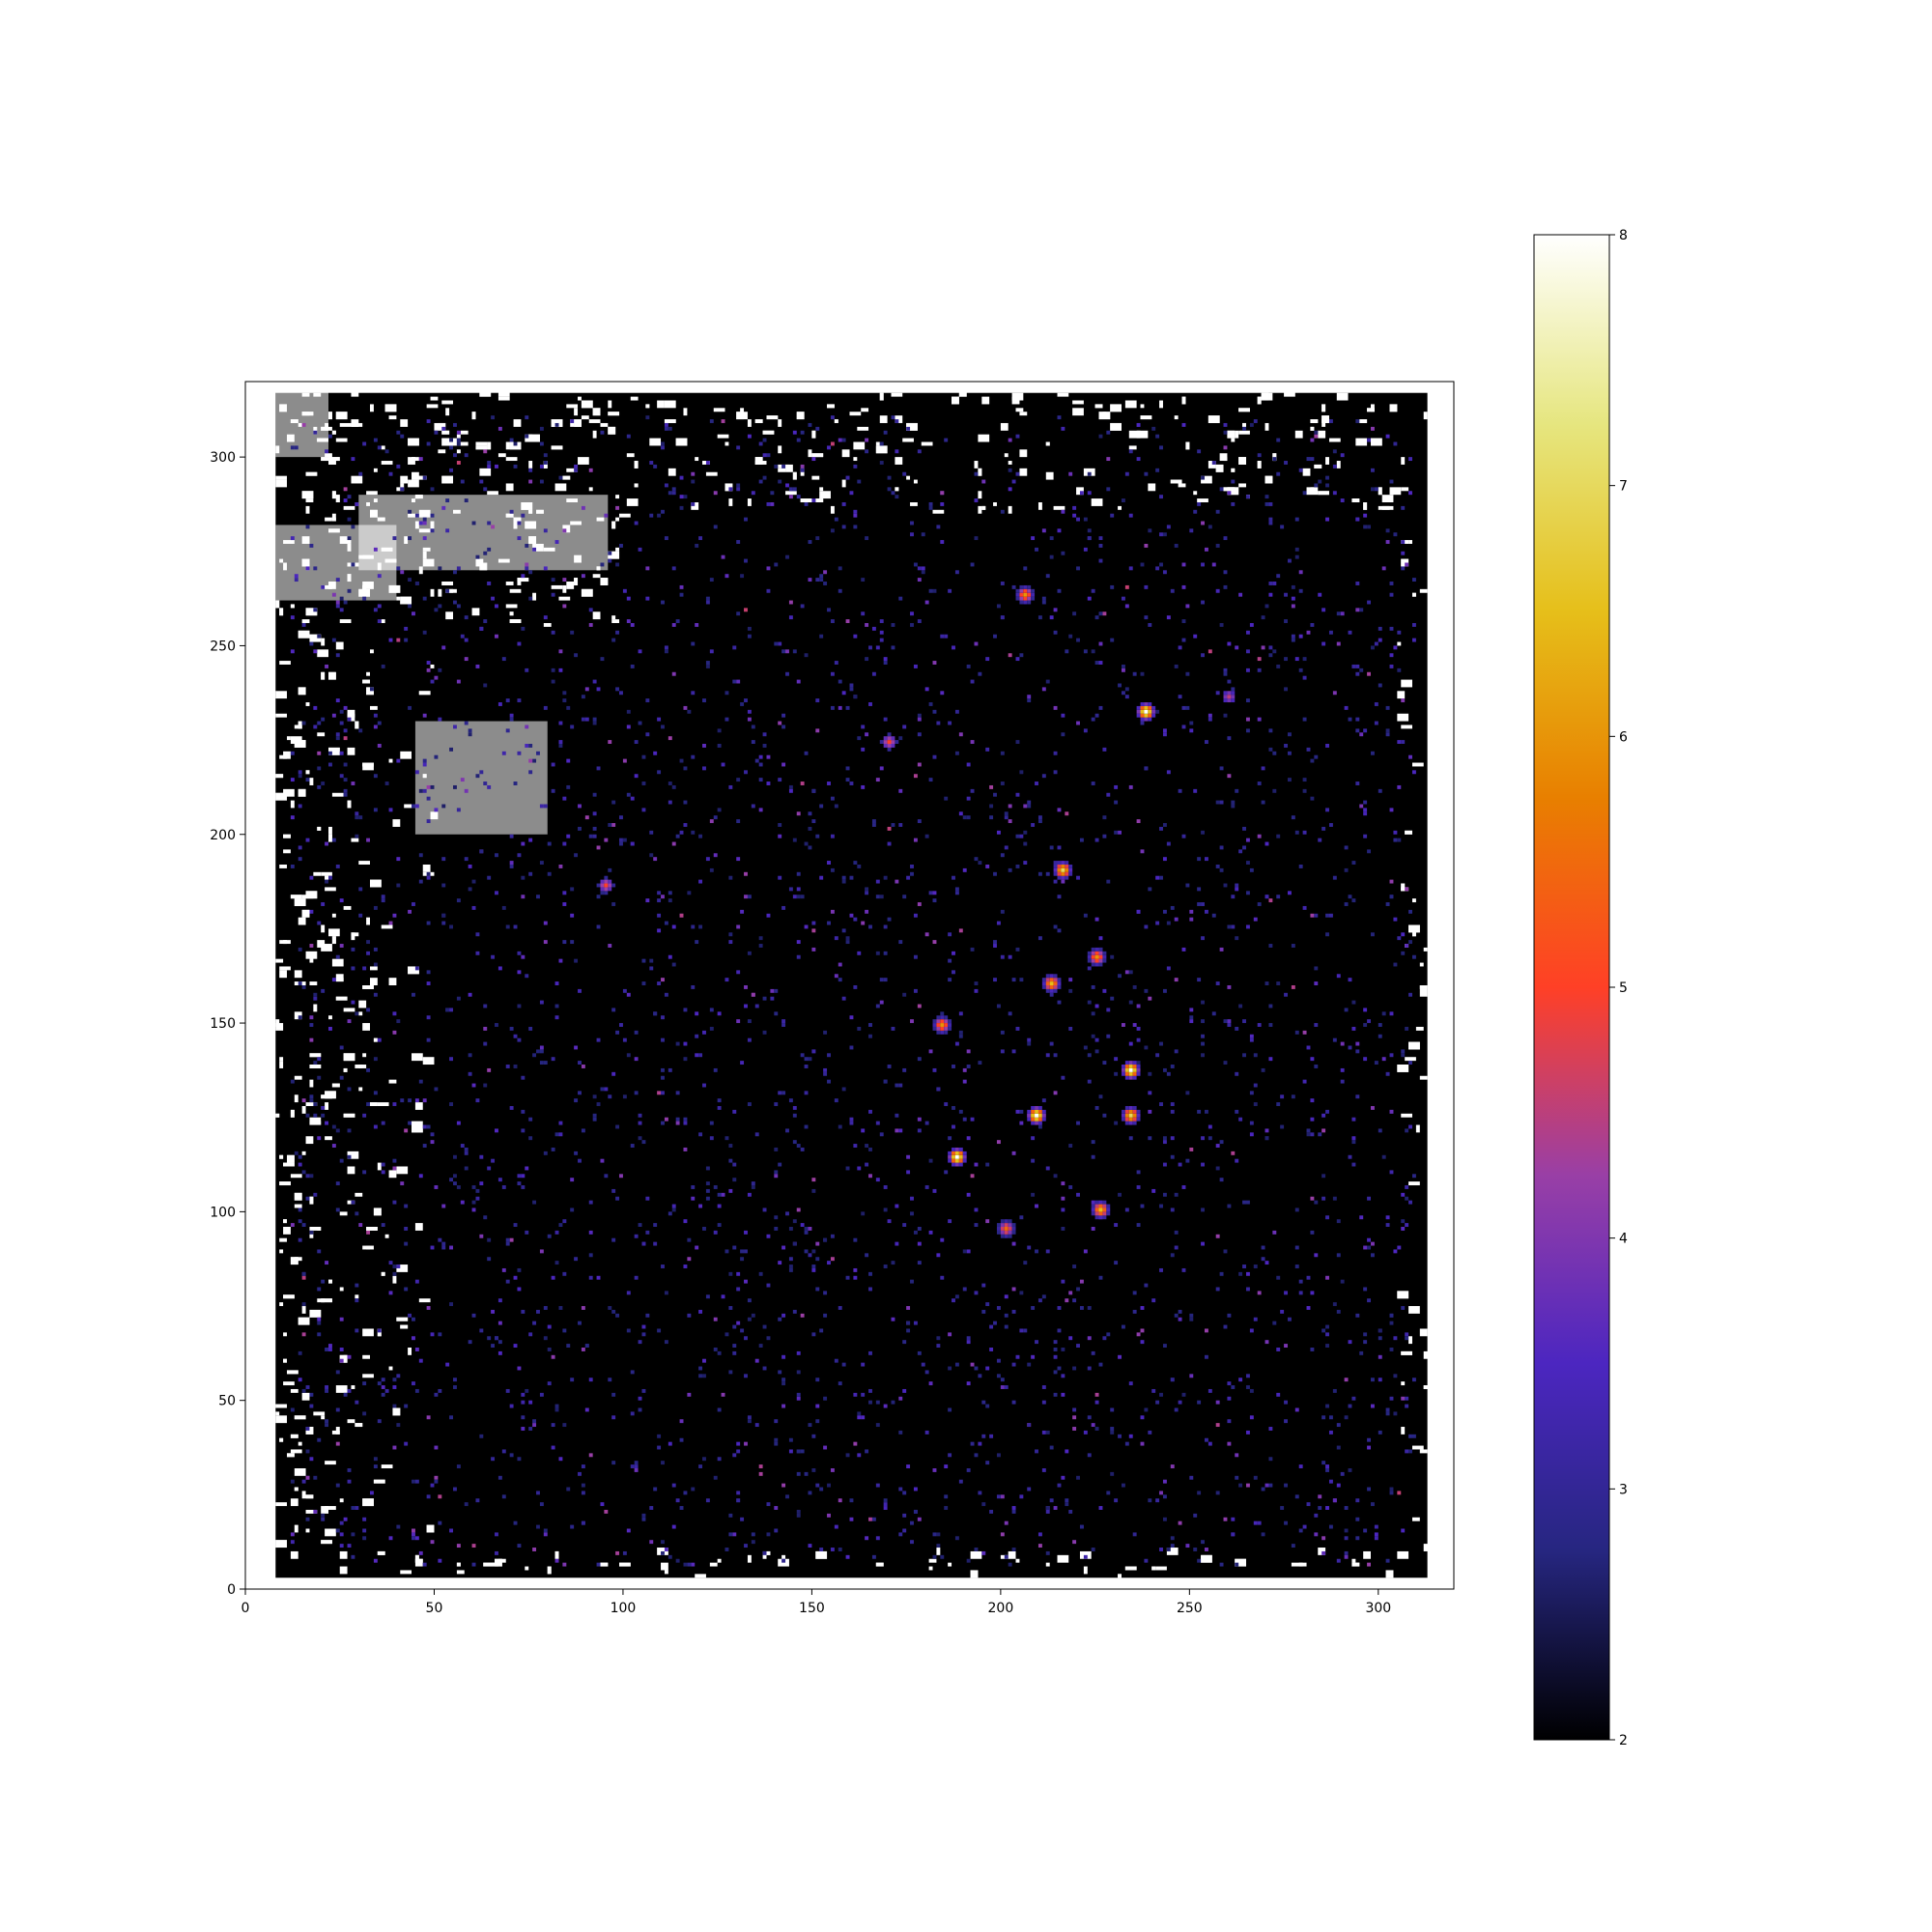 Image resolution: width=1932 pixels, height=1932 pixels. Describe the element at coordinates (246, 1608) in the screenshot. I see `x-tick-label: 0` at that location.